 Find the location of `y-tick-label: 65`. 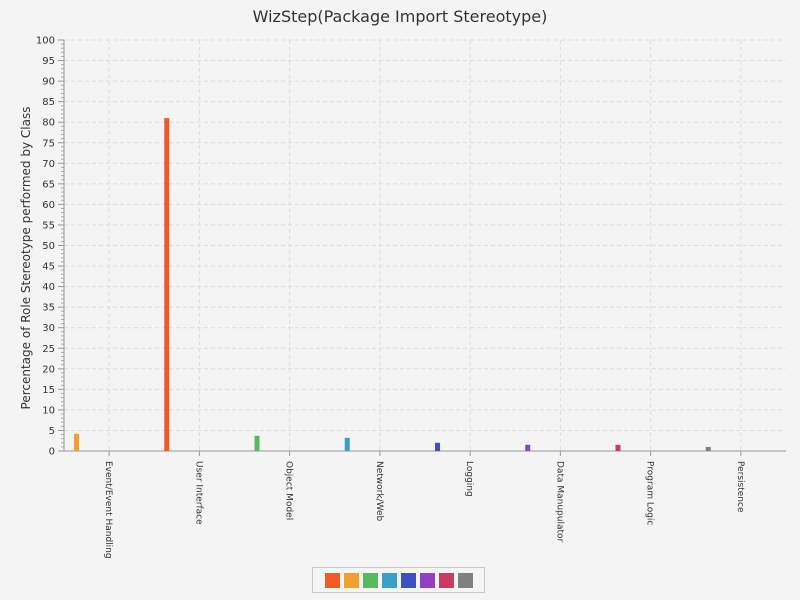

y-tick-label: 65 is located at coordinates (48, 184).